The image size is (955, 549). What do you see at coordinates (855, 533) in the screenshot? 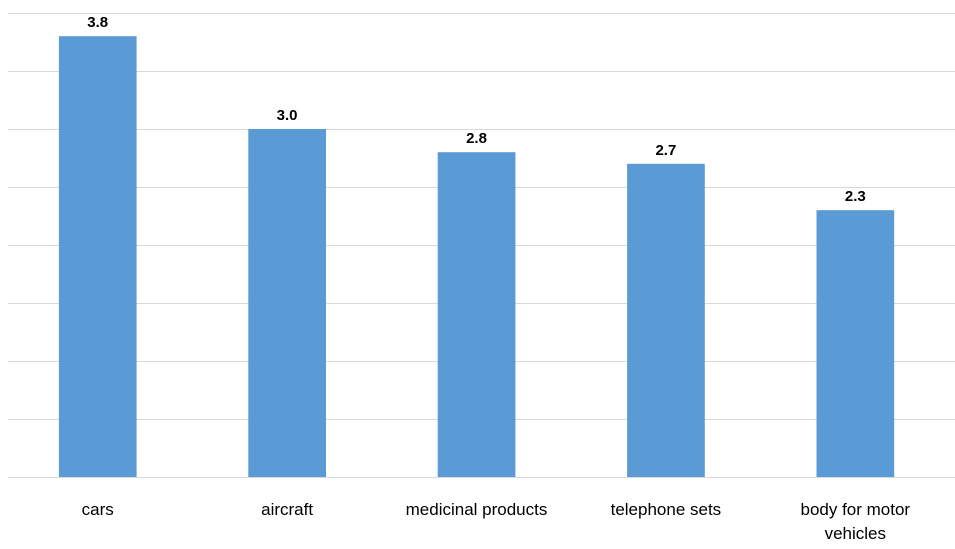
I see `category-label-line: vehicles` at bounding box center [855, 533].